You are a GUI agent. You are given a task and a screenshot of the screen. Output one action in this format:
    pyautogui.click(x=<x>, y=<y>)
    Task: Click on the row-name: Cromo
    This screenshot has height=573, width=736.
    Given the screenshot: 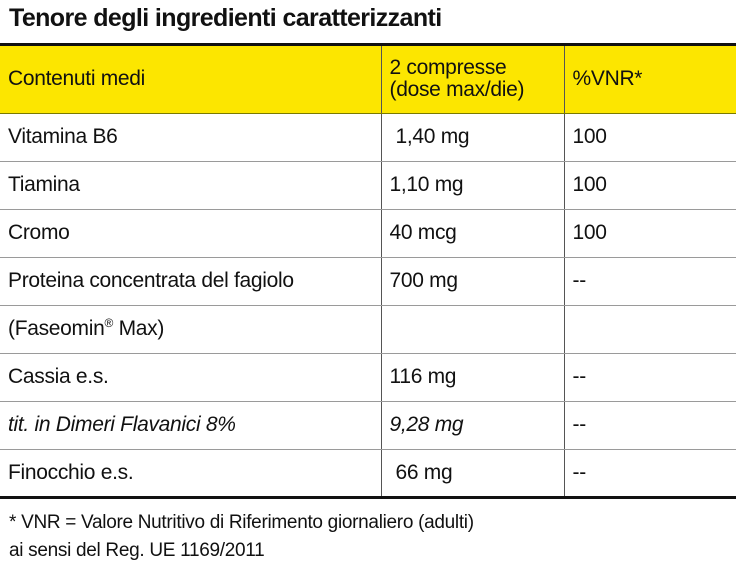 What is the action you would take?
    pyautogui.click(x=190, y=233)
    